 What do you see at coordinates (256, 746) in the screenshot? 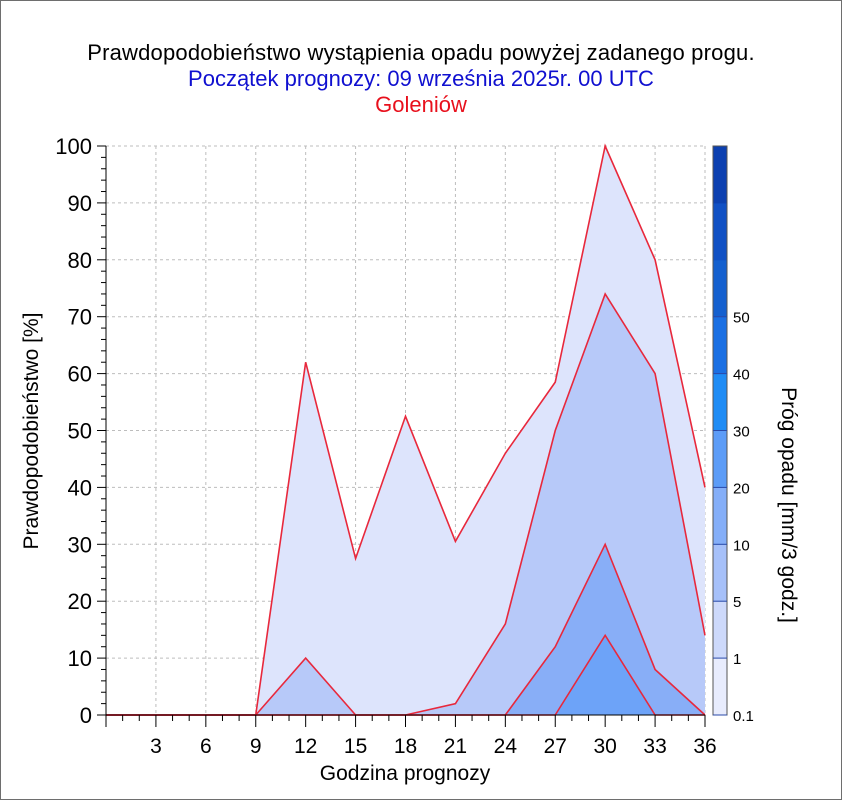
I see `x-tick-label: 9` at bounding box center [256, 746].